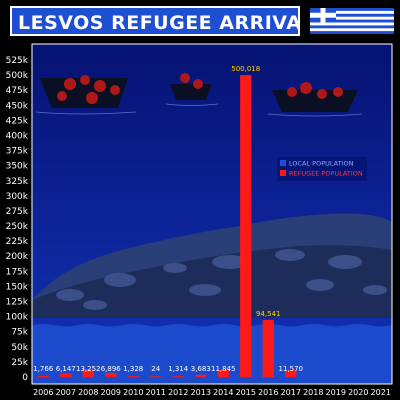  What do you see at coordinates (19, 333) in the screenshot?
I see `y-tick-label: 75k` at bounding box center [19, 333].